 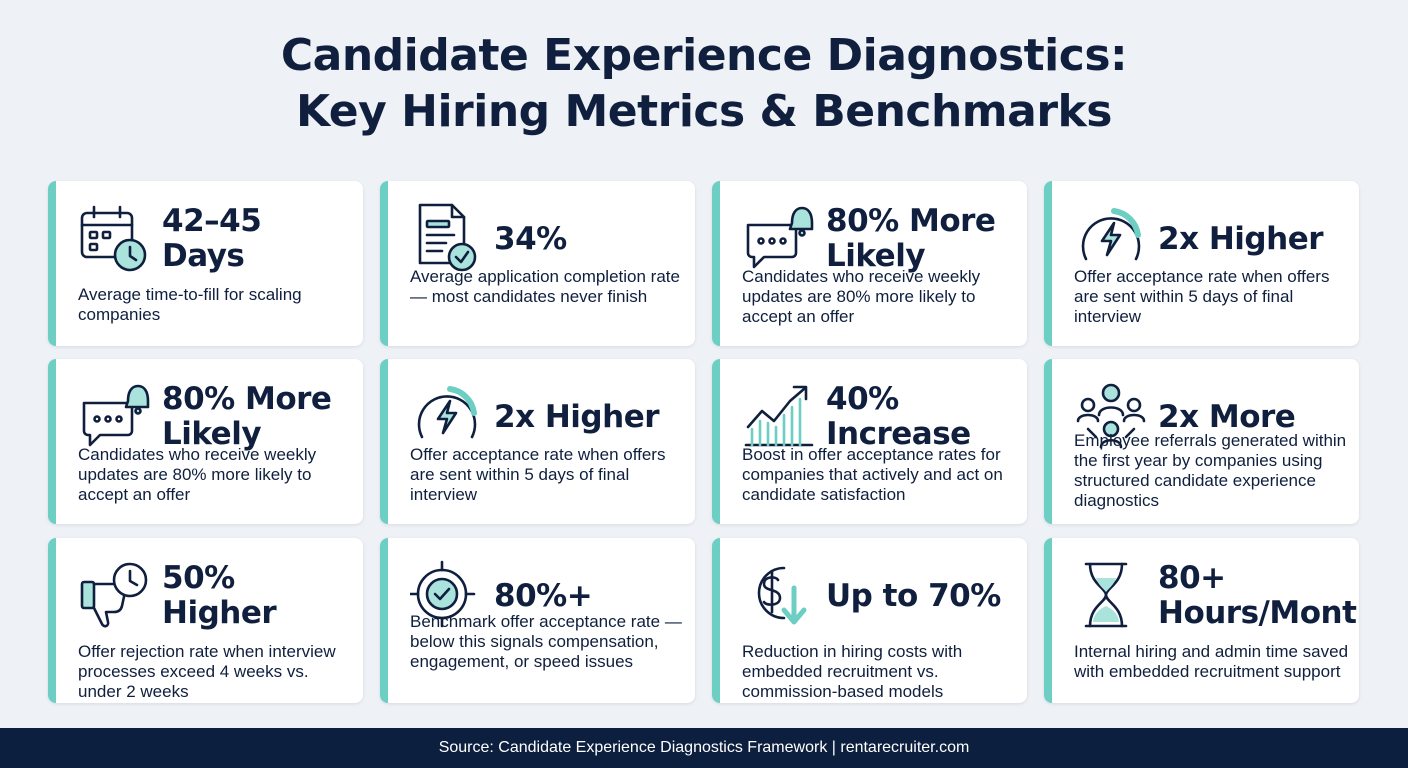 I want to click on metric-value: 2x More, so click(x=1227, y=416).